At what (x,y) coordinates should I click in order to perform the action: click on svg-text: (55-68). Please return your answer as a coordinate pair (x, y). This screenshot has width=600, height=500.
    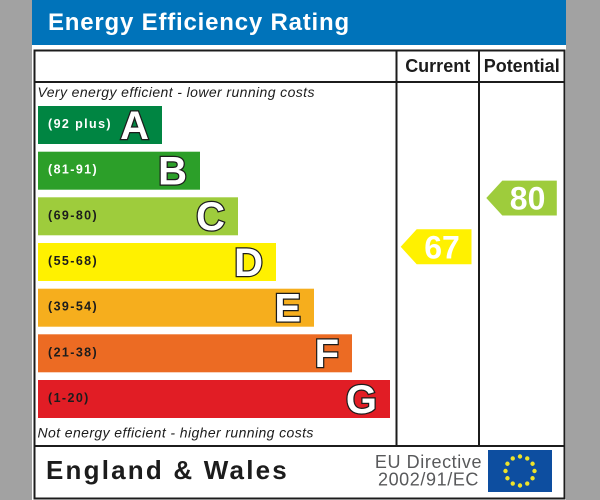
    Looking at the image, I should click on (73, 261).